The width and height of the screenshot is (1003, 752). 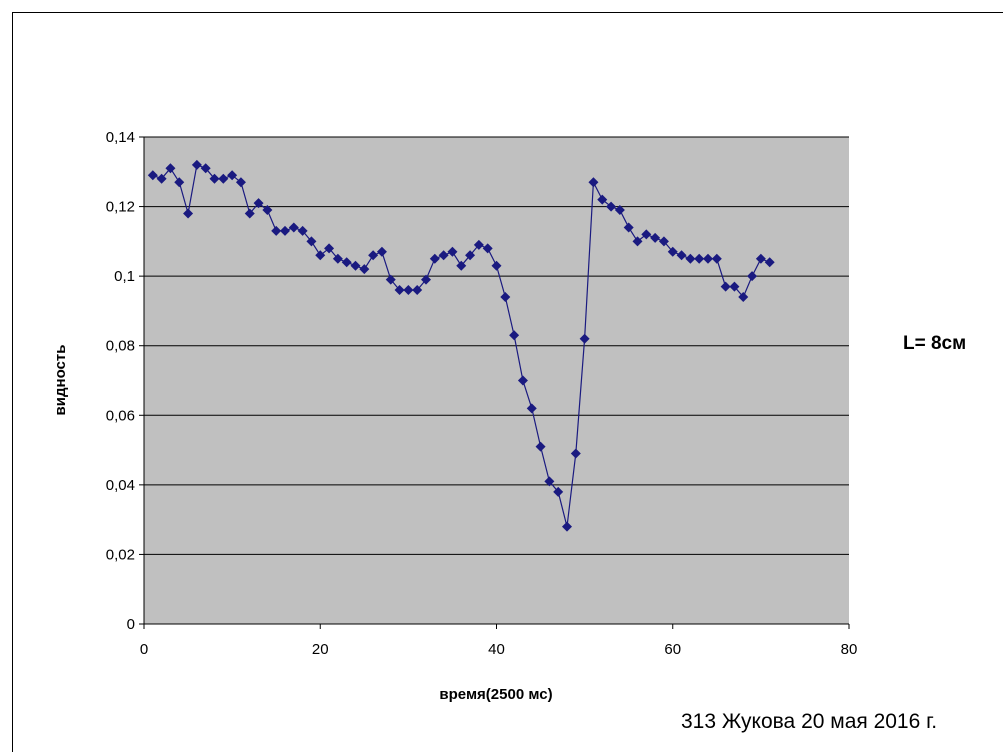 I want to click on y-tick-label: 0,04, so click(x=120, y=485).